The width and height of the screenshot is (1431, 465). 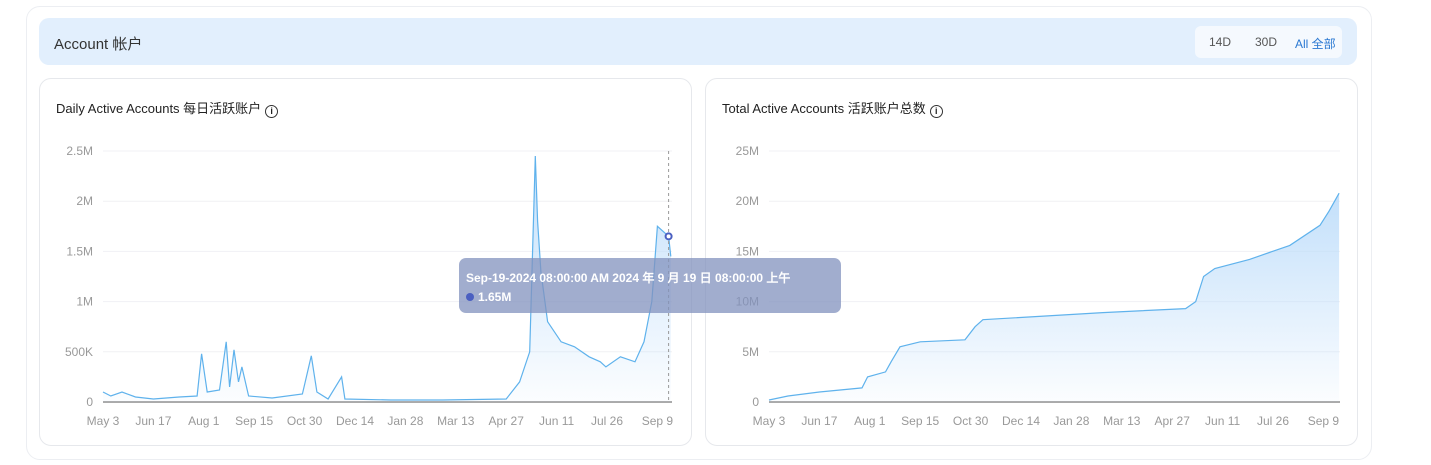 What do you see at coordinates (495, 297) in the screenshot?
I see `tooltip-value: 1.65M` at bounding box center [495, 297].